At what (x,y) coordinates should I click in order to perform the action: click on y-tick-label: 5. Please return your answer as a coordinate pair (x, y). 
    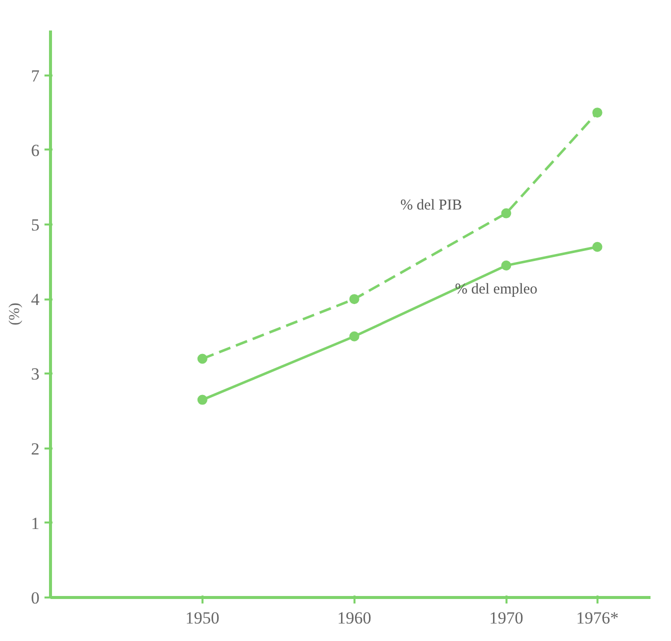
    Looking at the image, I should click on (35, 224).